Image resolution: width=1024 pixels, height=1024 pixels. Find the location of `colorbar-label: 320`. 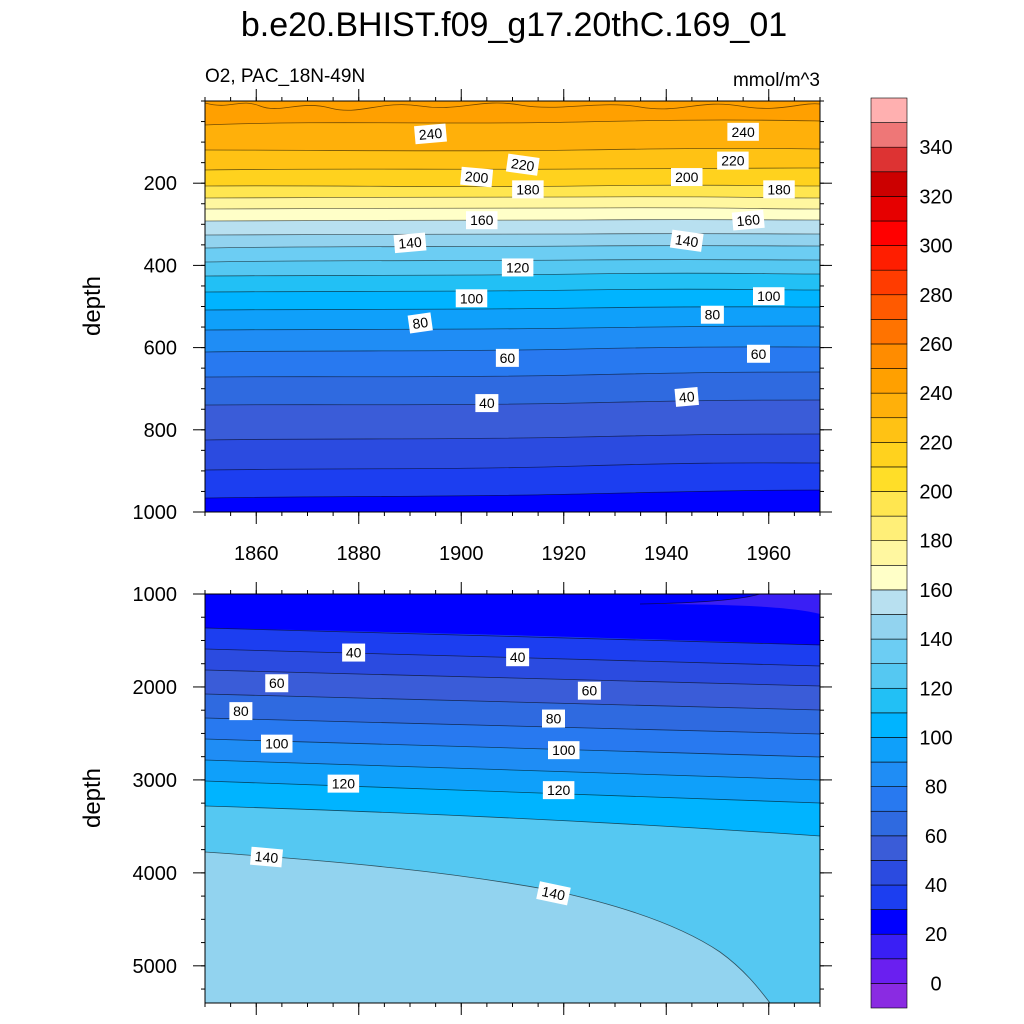

colorbar-label: 320 is located at coordinates (935, 197).